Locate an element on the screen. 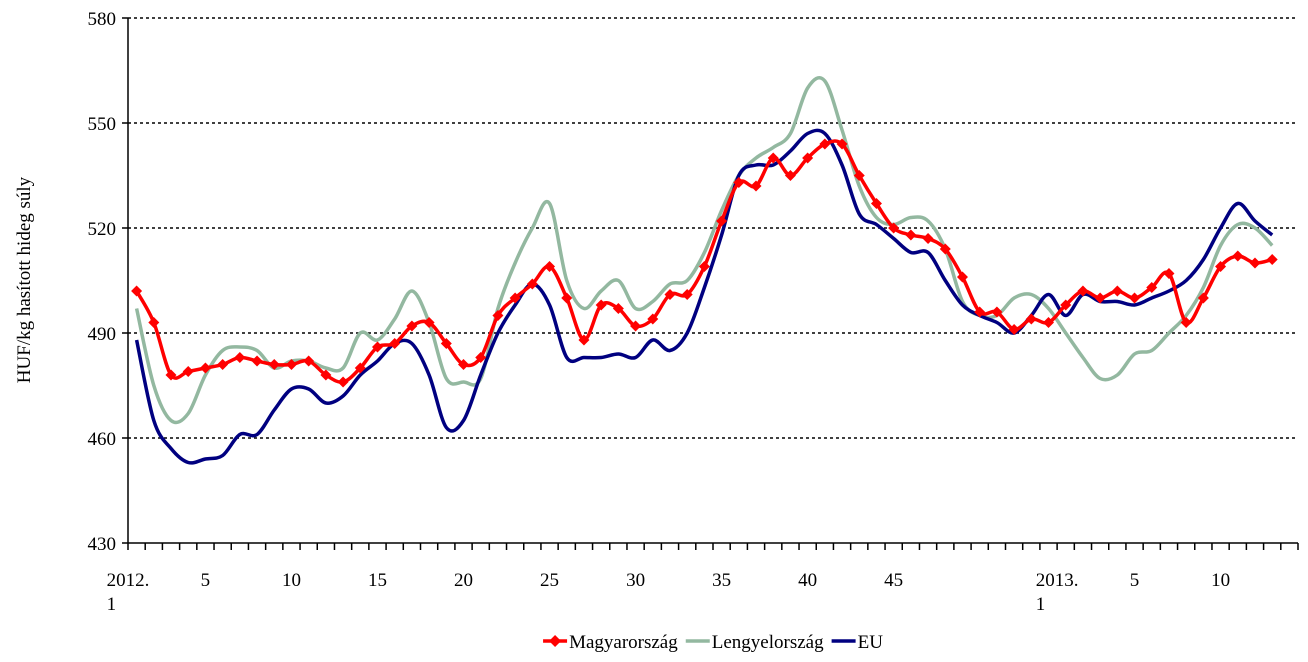  x-tick-label: 20 is located at coordinates (463, 580).